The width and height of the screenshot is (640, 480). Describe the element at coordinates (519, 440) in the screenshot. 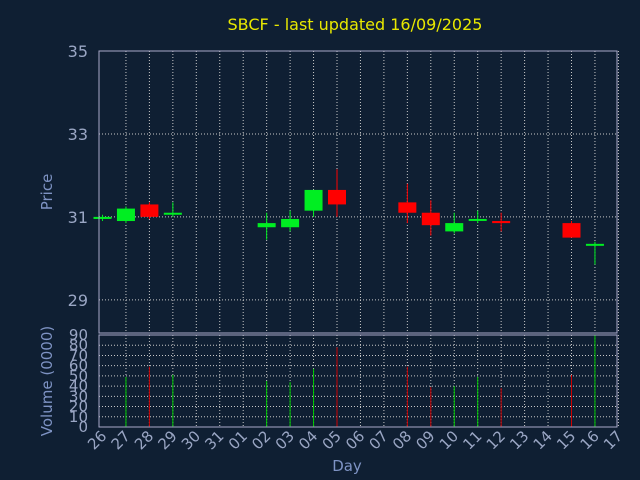

I see `x-tick-label: 13` at that location.